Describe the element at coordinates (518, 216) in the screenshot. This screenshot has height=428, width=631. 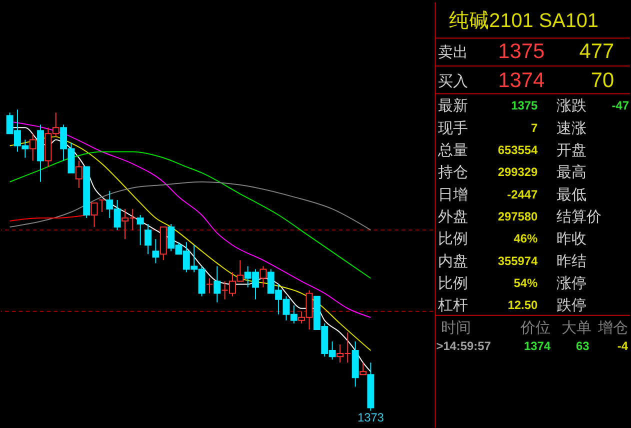
I see `text: 297580` at that location.